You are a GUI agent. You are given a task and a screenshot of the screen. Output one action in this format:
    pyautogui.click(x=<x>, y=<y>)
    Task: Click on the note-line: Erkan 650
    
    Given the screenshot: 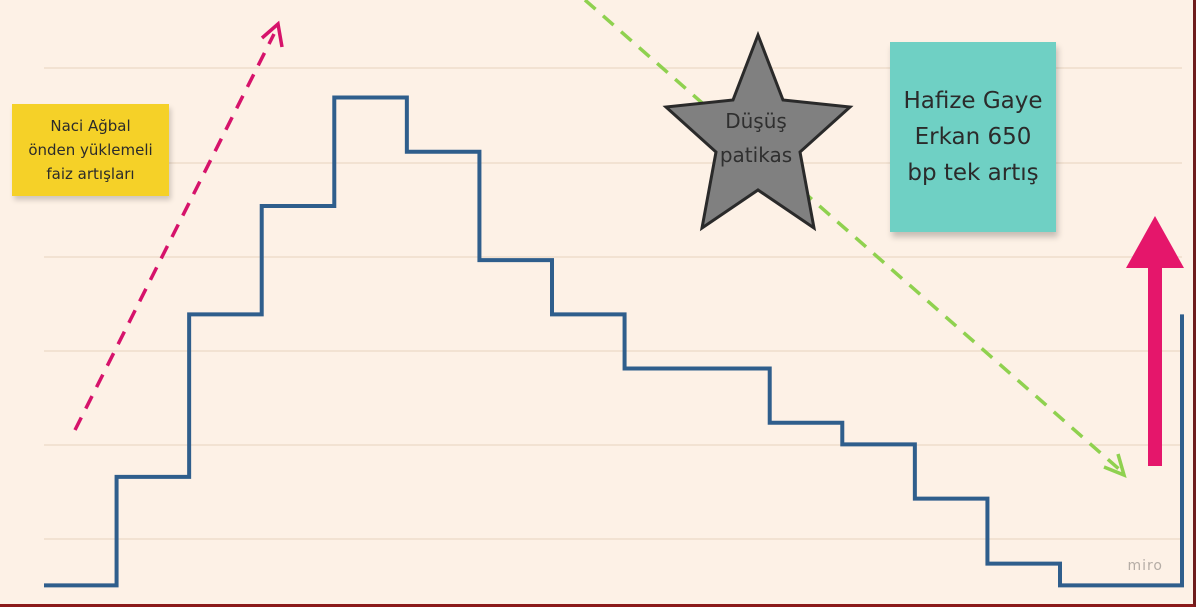 What is the action you would take?
    pyautogui.click(x=973, y=137)
    